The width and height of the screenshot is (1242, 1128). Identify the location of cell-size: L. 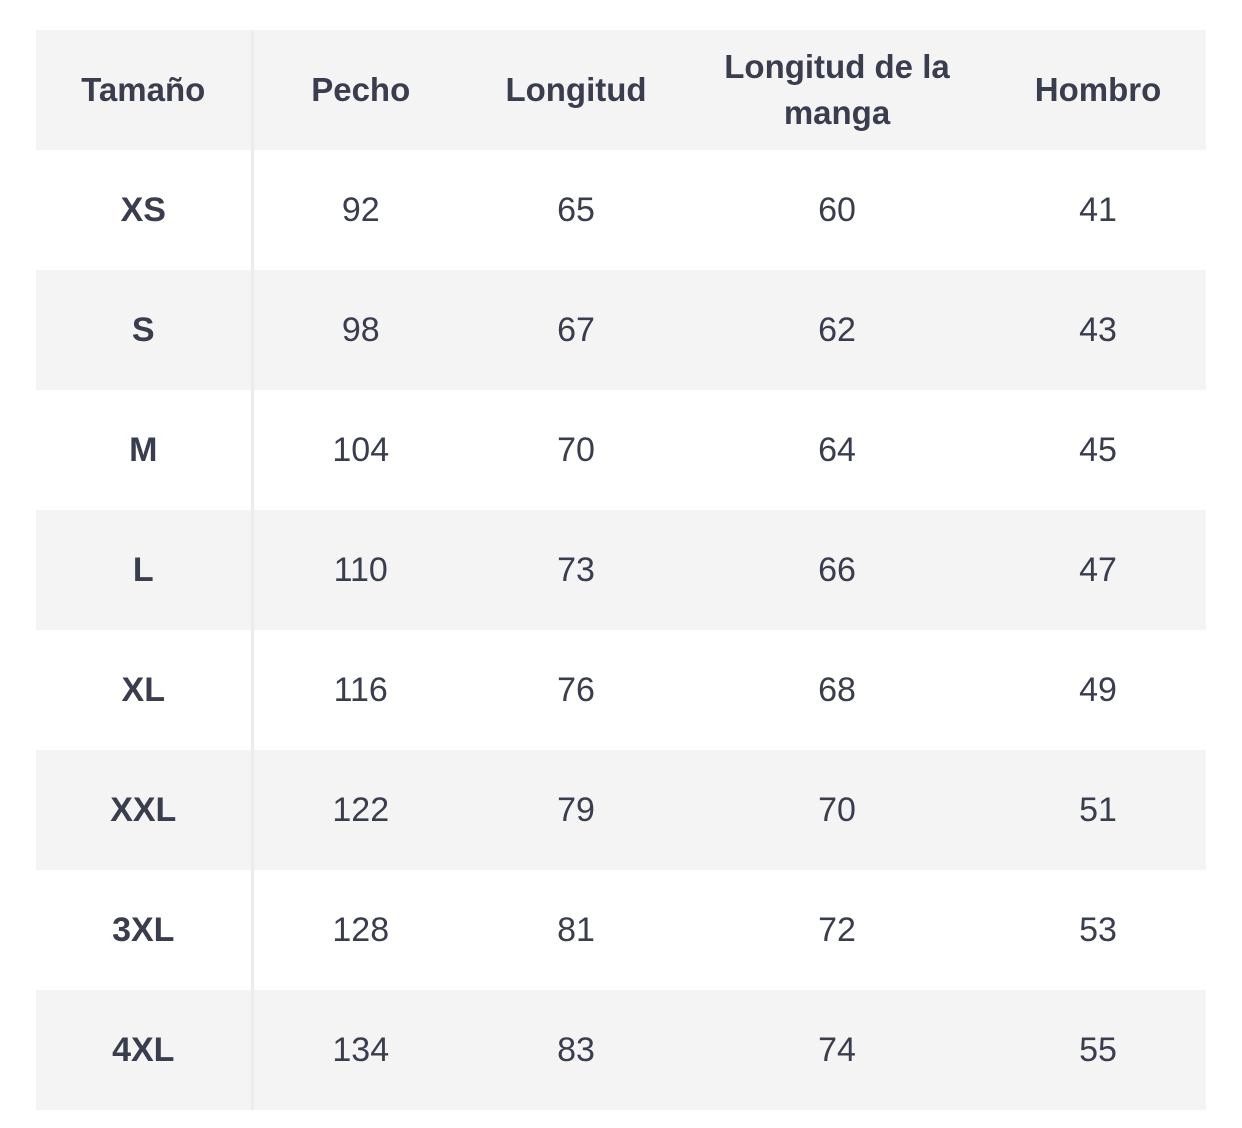
(145, 570).